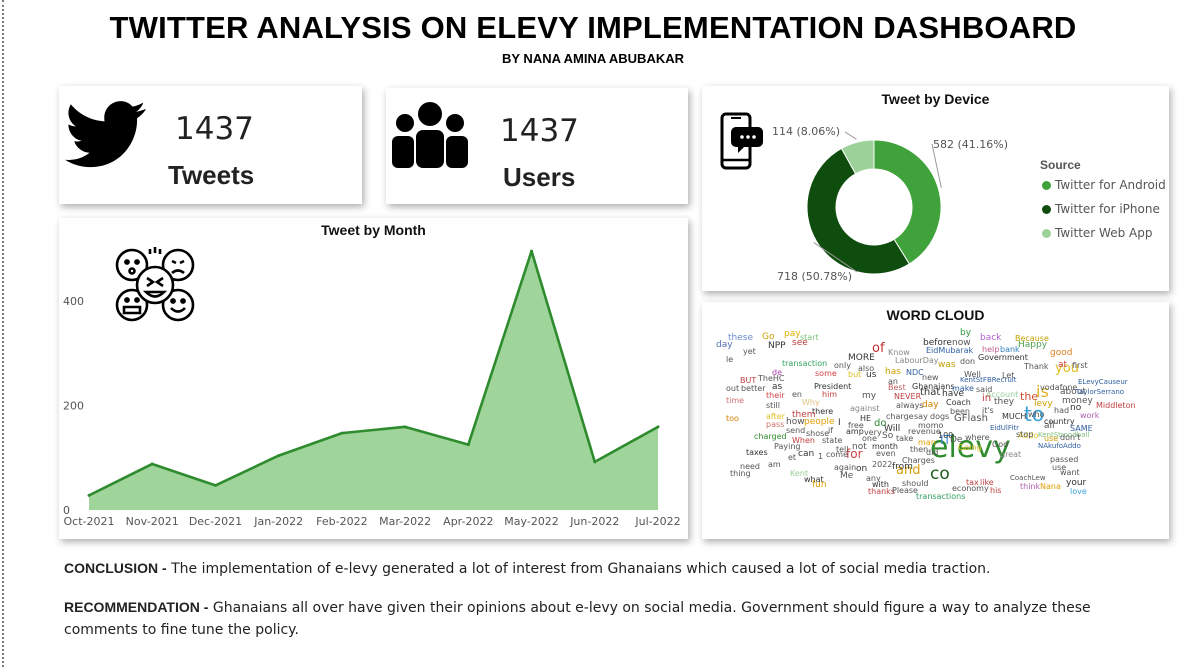 The height and width of the screenshot is (667, 1186). Describe the element at coordinates (115, 568) in the screenshot. I see `conclusion-label: CONCLUSION -` at that location.